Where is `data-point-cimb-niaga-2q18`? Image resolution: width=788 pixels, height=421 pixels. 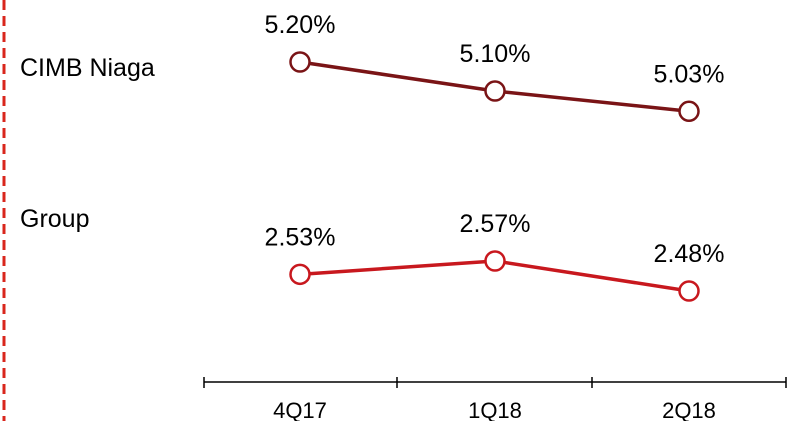
data-point-cimb-niaga-2q18 is located at coordinates (689, 111).